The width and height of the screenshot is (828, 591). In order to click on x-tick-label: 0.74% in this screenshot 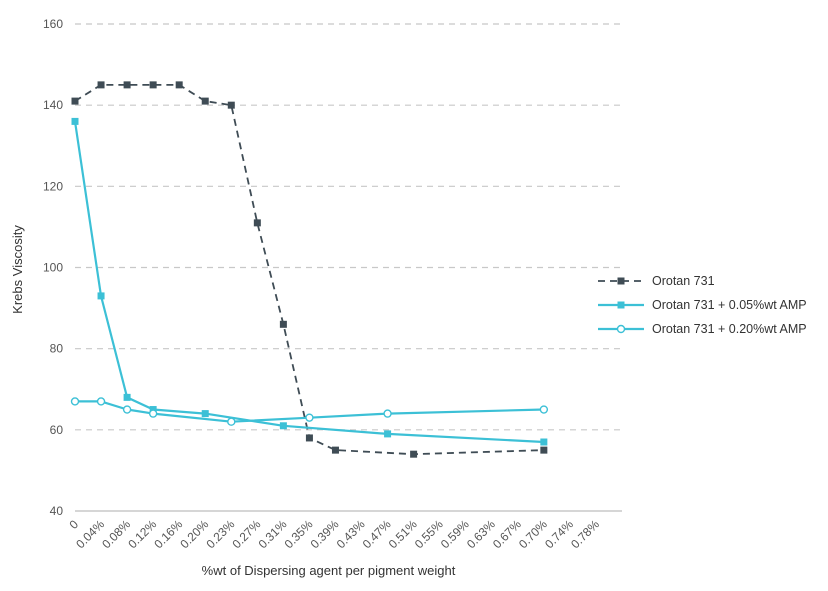, I will do `click(559, 534)`.